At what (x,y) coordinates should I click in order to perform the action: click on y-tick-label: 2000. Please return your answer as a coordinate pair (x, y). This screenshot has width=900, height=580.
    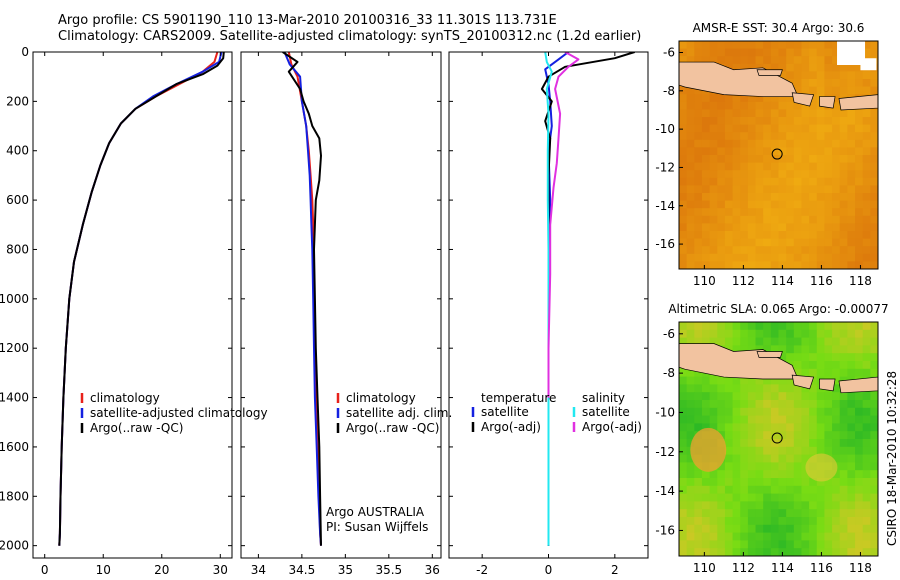
    Looking at the image, I should click on (14, 546).